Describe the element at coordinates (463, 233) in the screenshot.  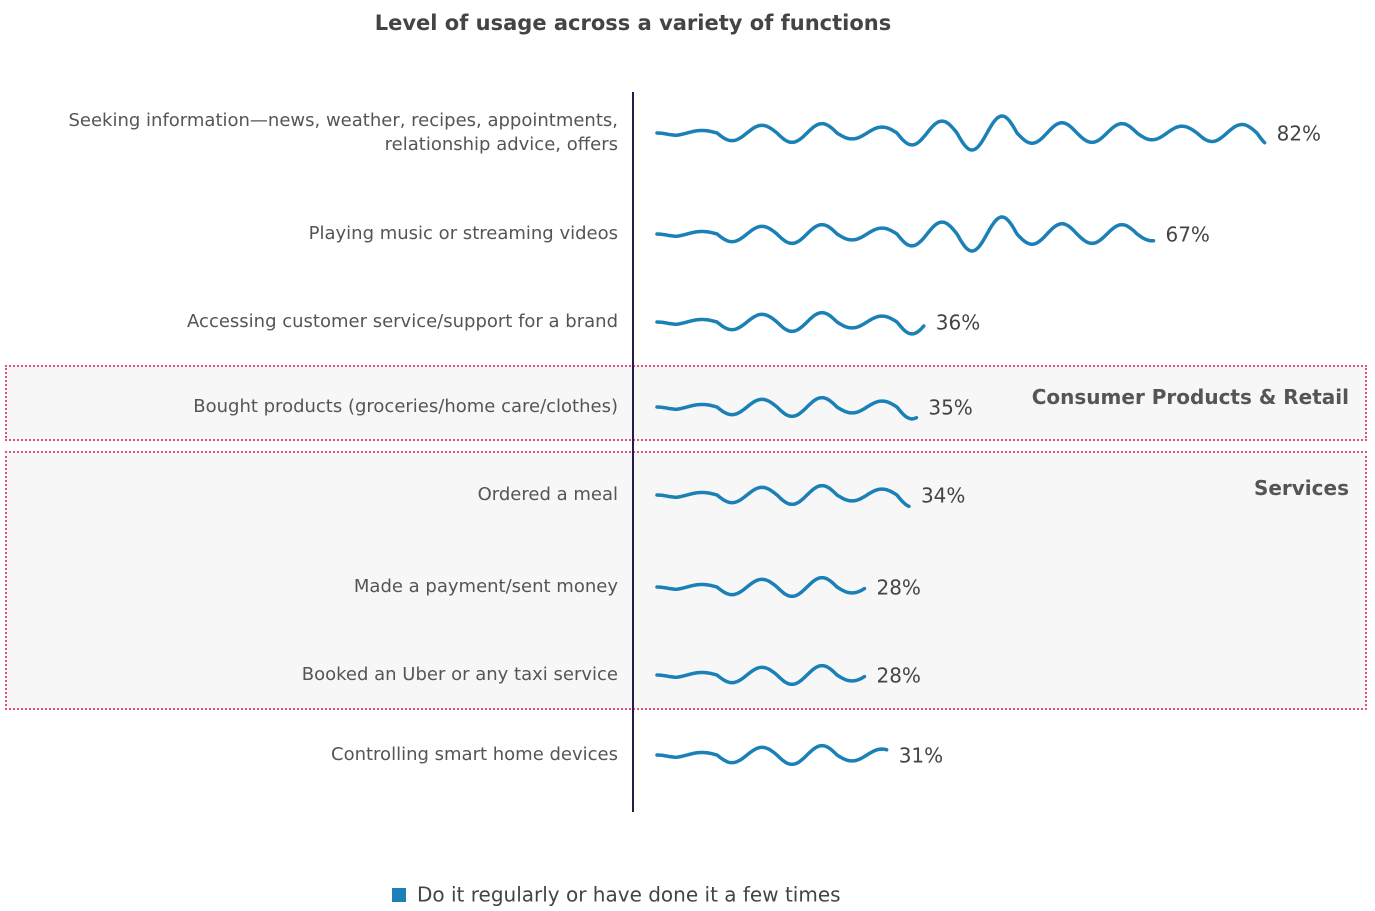
I see `category-label: Playing music or streaming videos` at that location.